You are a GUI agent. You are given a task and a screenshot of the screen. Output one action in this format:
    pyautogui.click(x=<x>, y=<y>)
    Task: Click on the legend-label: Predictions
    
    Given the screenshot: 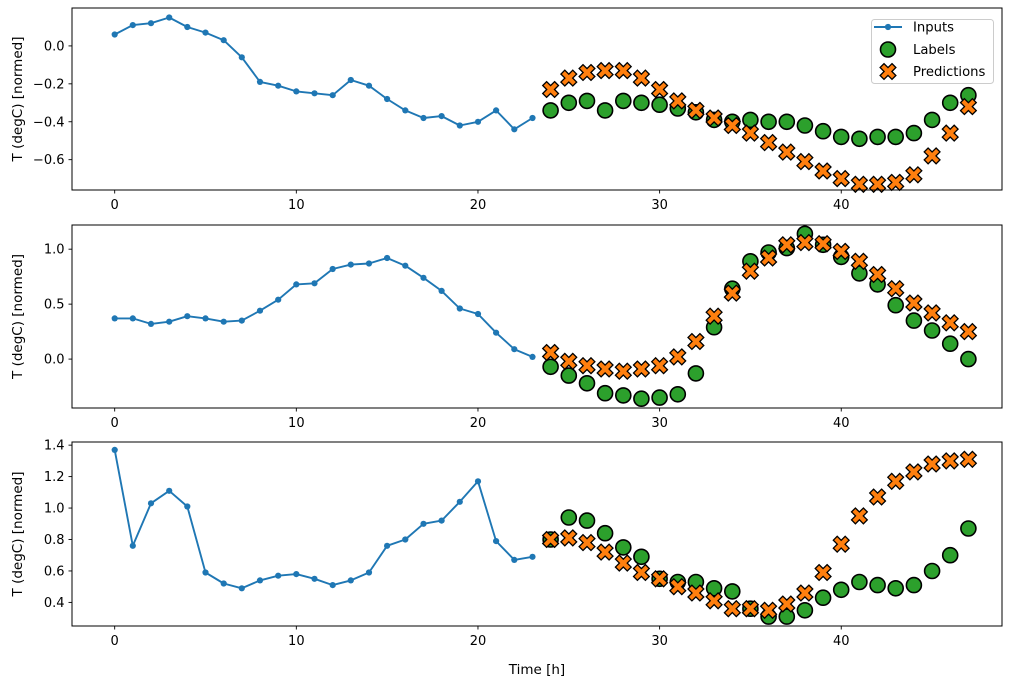 What is the action you would take?
    pyautogui.click(x=949, y=72)
    